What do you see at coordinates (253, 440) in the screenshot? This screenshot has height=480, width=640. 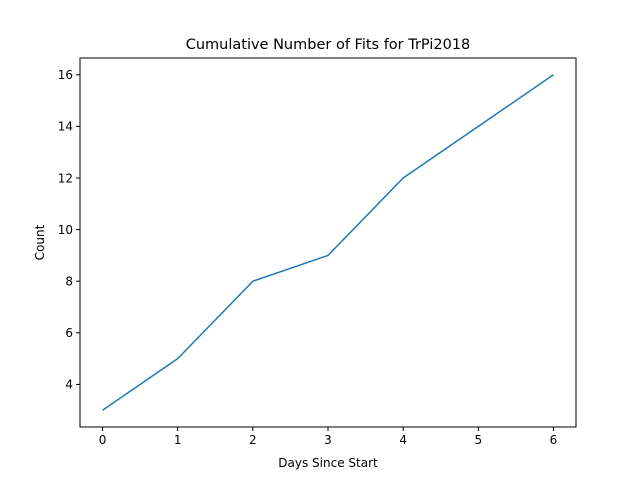 I see `x-tick-label: 2` at bounding box center [253, 440].